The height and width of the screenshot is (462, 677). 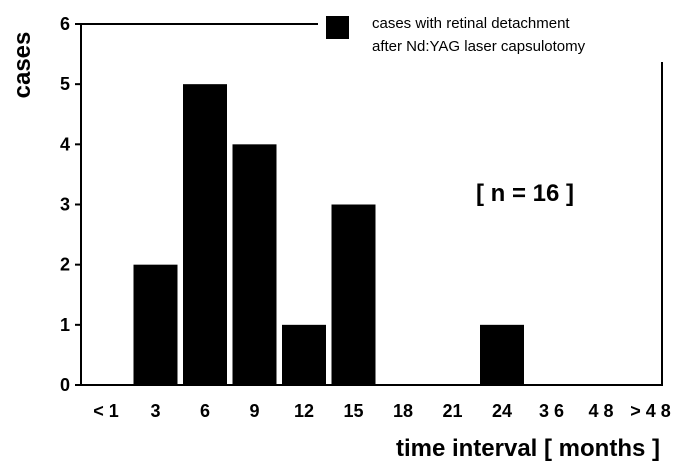 What do you see at coordinates (155, 411) in the screenshot?
I see `x-tick-label: 3` at bounding box center [155, 411].